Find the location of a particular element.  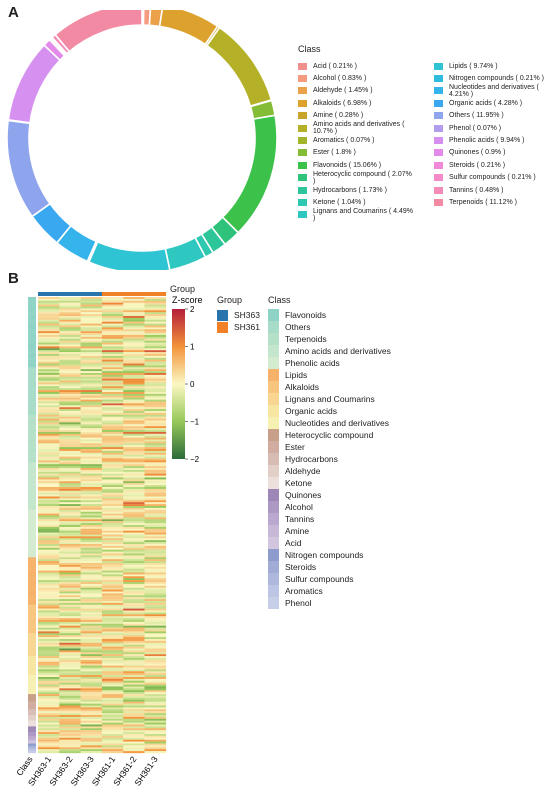

class-legend-item: Ester is located at coordinates (329, 447).